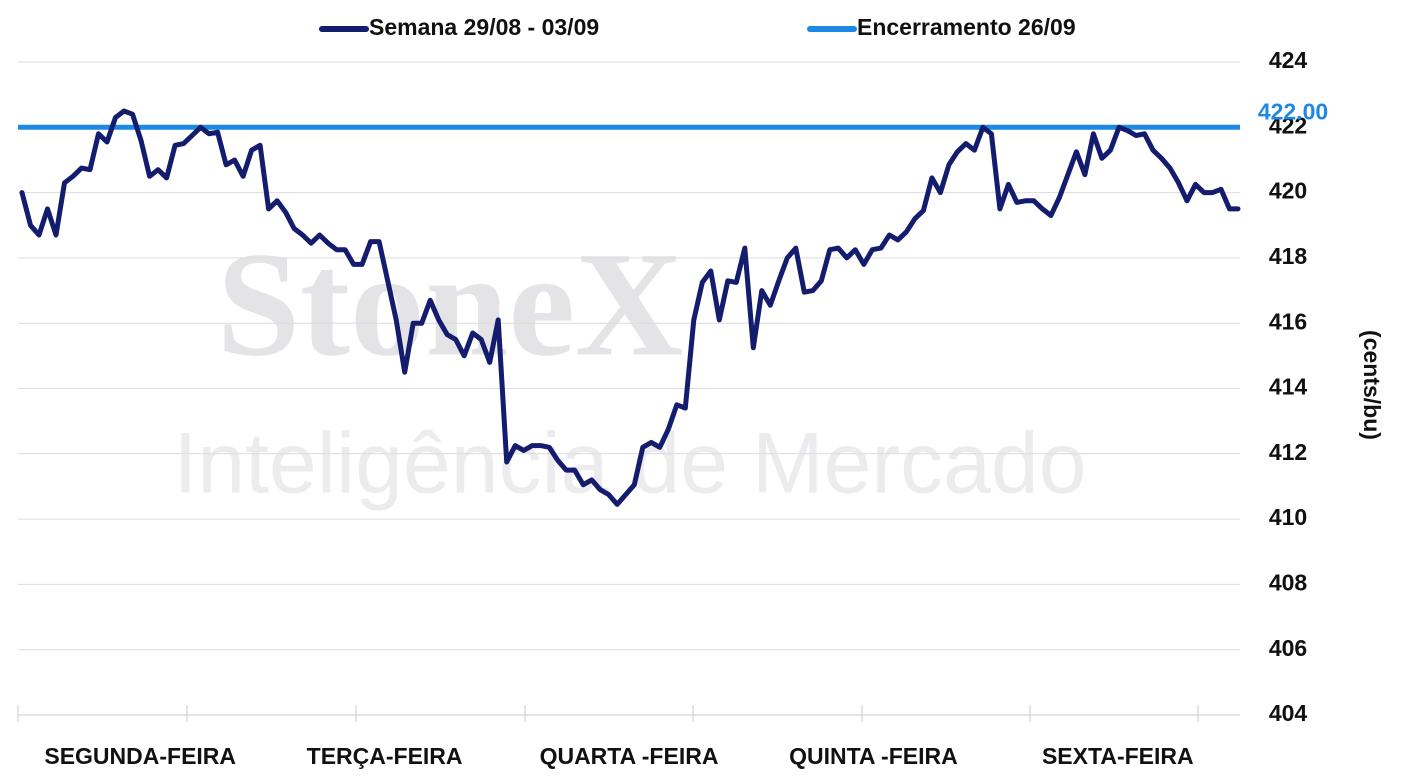  Describe the element at coordinates (450, 304) in the screenshot. I see `watermark-logo: StoneX` at that location.